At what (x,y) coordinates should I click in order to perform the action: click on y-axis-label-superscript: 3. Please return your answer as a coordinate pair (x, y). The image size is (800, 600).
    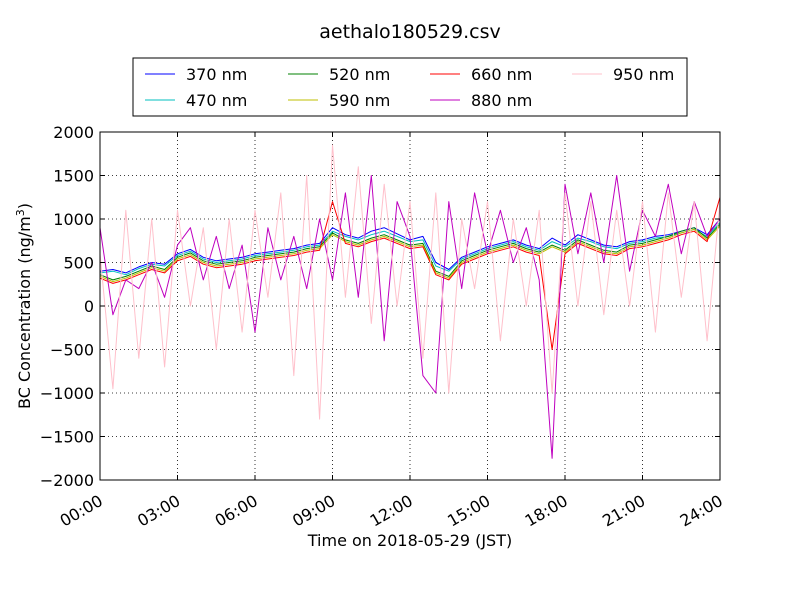
    Looking at the image, I should click on (20, 212).